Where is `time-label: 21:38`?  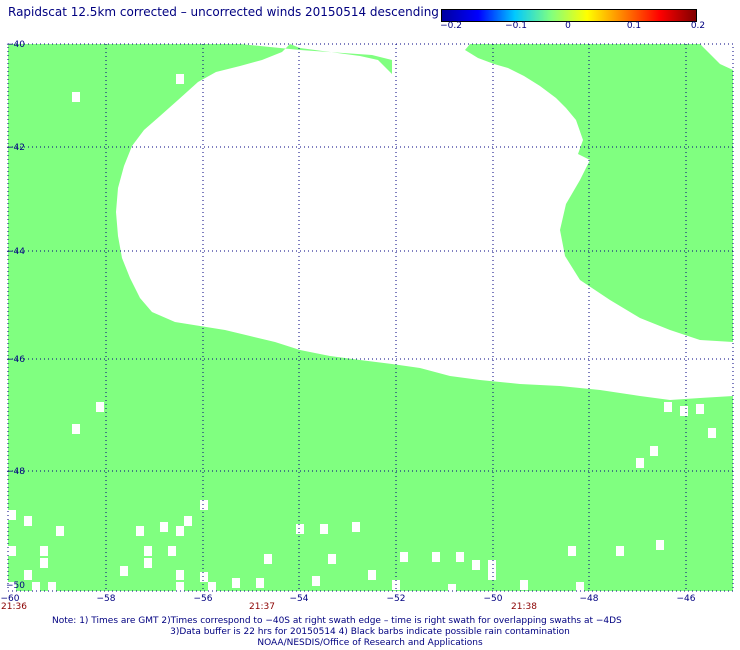 time-label: 21:38 is located at coordinates (524, 607).